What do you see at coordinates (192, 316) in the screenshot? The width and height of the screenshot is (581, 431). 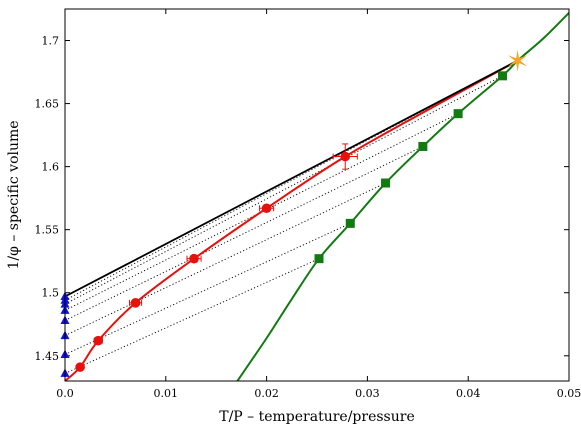 I see `tie-line` at bounding box center [192, 316].